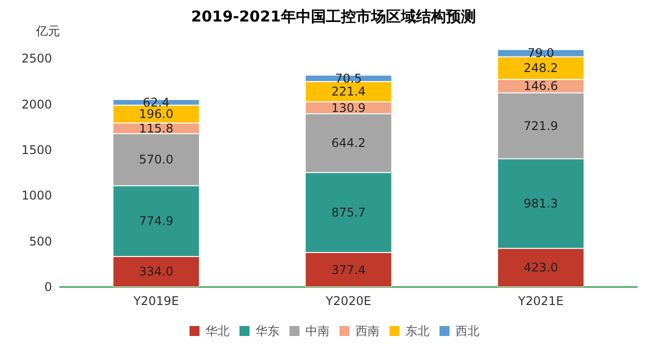 The width and height of the screenshot is (667, 349). I want to click on y-tick-label: 2000, so click(36, 104).